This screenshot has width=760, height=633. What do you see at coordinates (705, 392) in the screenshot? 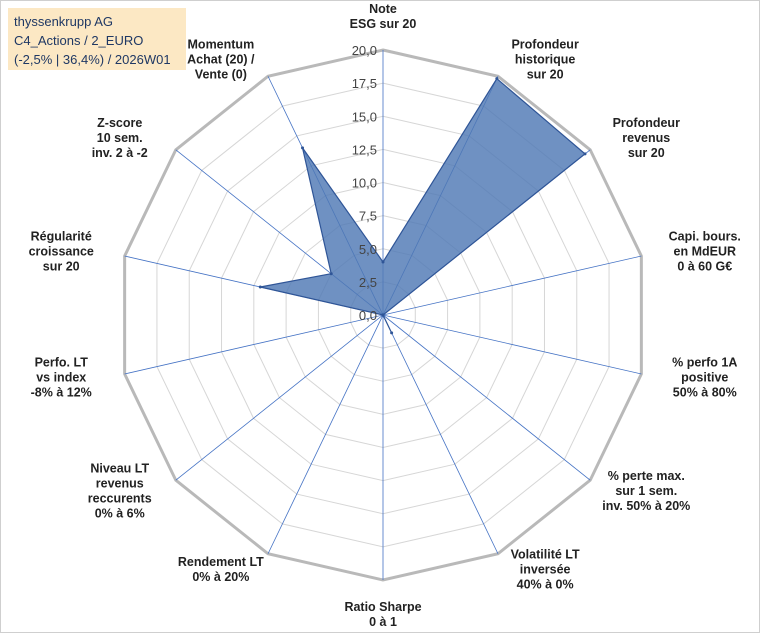
I see `axis-label: 50% à 80%` at bounding box center [705, 392].